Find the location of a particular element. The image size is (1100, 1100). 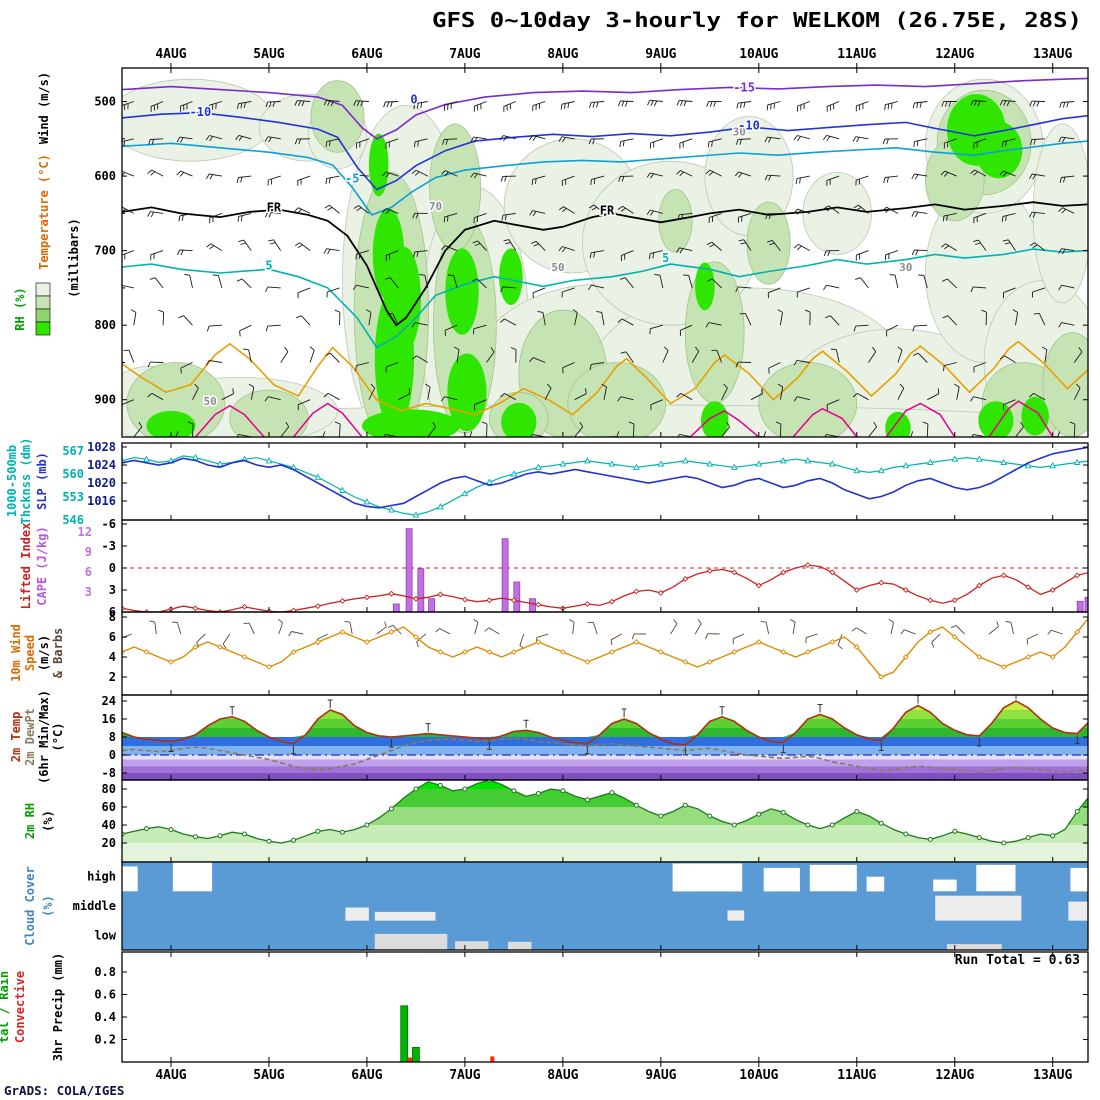

rh-tick-label: 40 is located at coordinates (109, 825).